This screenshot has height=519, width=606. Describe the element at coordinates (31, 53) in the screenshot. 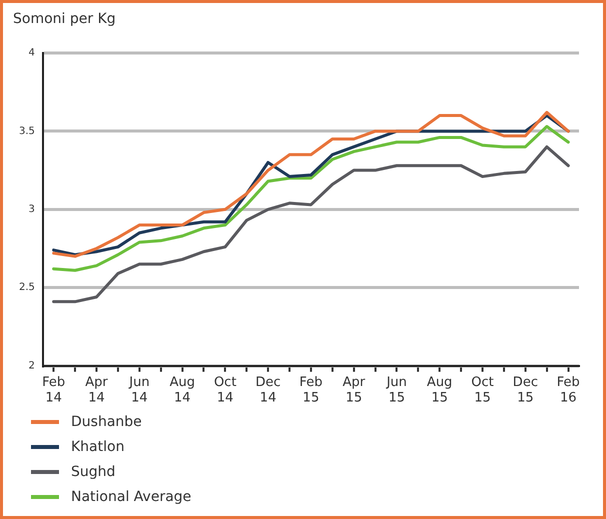

I see `y-tick-label: 4` at that location.